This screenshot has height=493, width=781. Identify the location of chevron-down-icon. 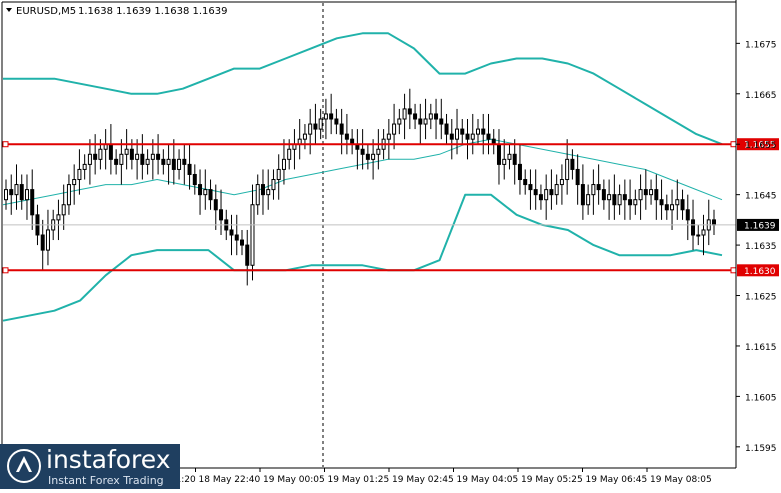
(9, 10).